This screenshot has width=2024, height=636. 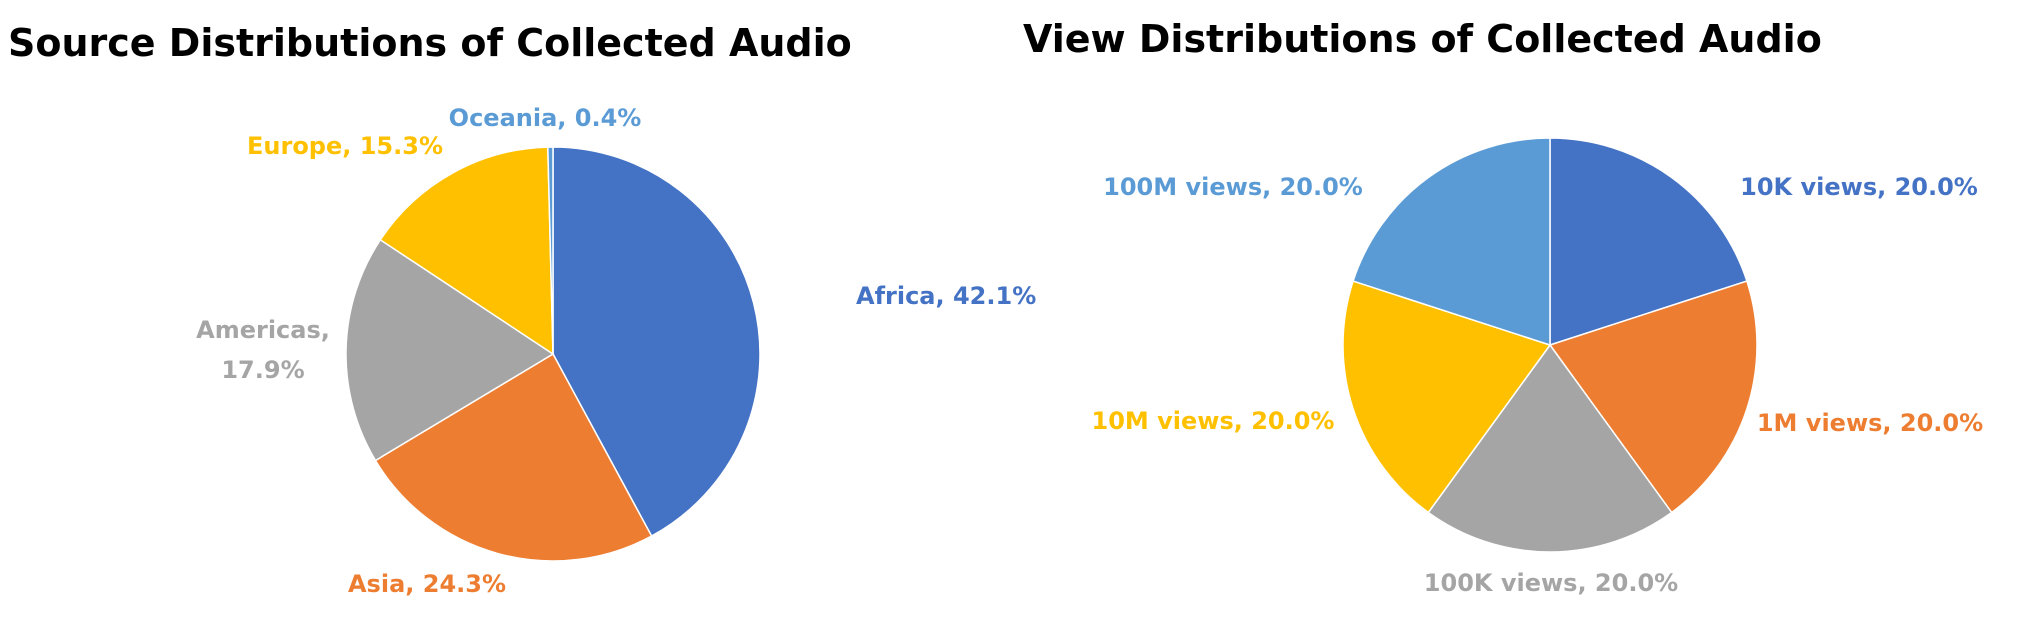 What do you see at coordinates (430, 43) in the screenshot?
I see `chart-title: Source Distributions of Collected Audio` at bounding box center [430, 43].